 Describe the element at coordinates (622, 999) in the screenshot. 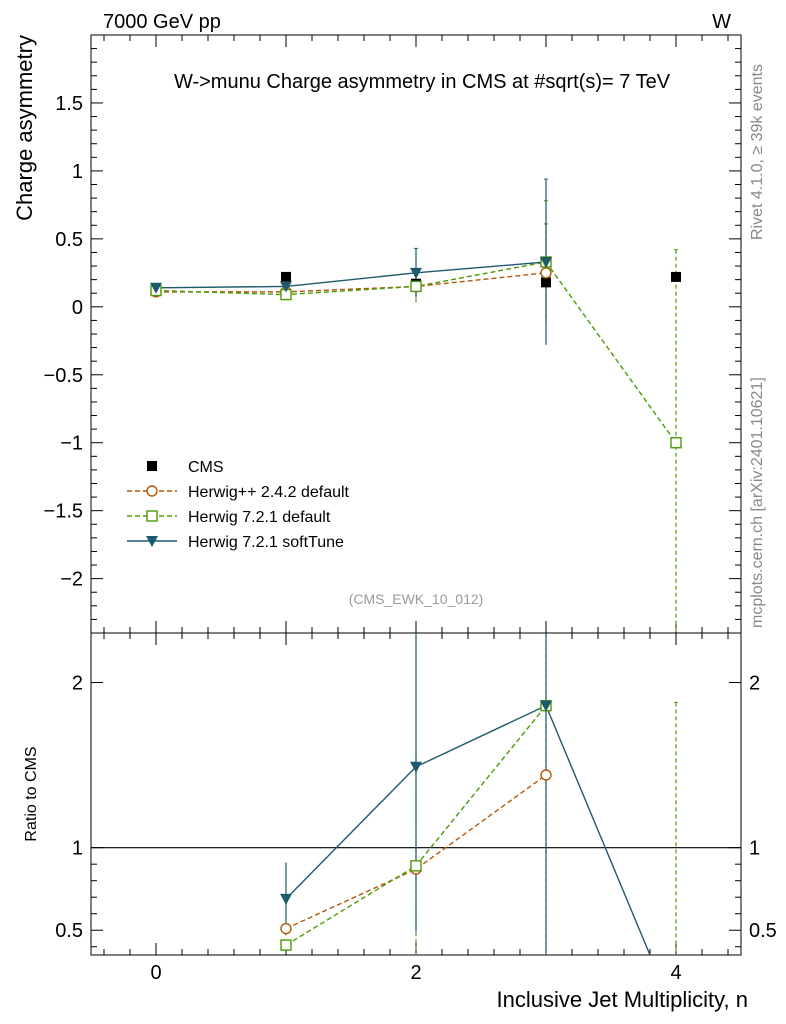

I see `x-axis-label: Inclusive Jet Multiplicity, n` at that location.